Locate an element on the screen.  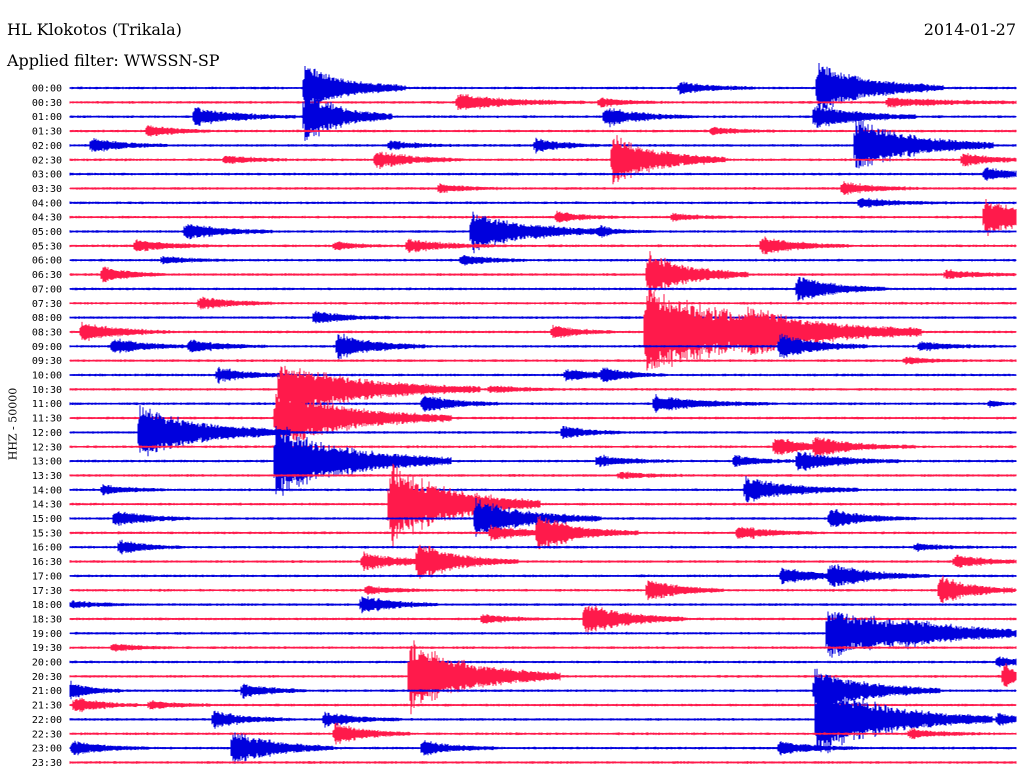
row-time-label: 20:30 is located at coordinates (47, 677).